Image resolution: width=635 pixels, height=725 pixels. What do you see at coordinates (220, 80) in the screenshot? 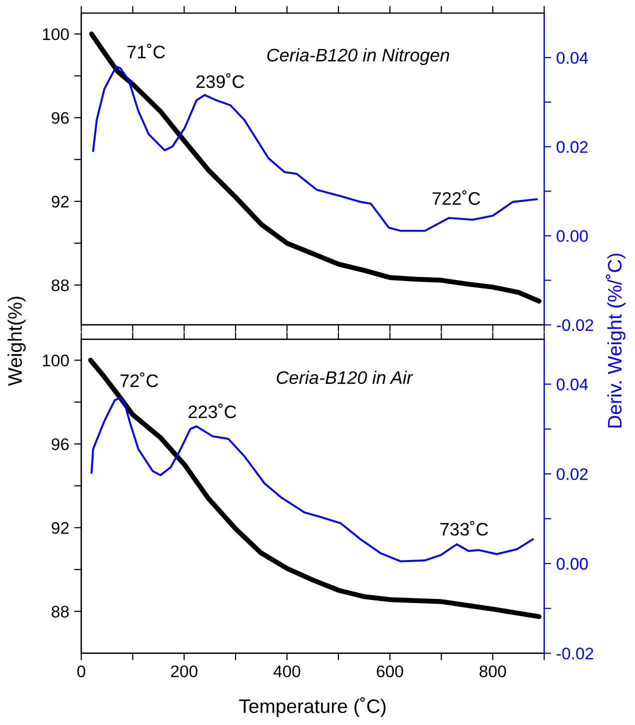
I see `annotation: 239˚C` at bounding box center [220, 80].